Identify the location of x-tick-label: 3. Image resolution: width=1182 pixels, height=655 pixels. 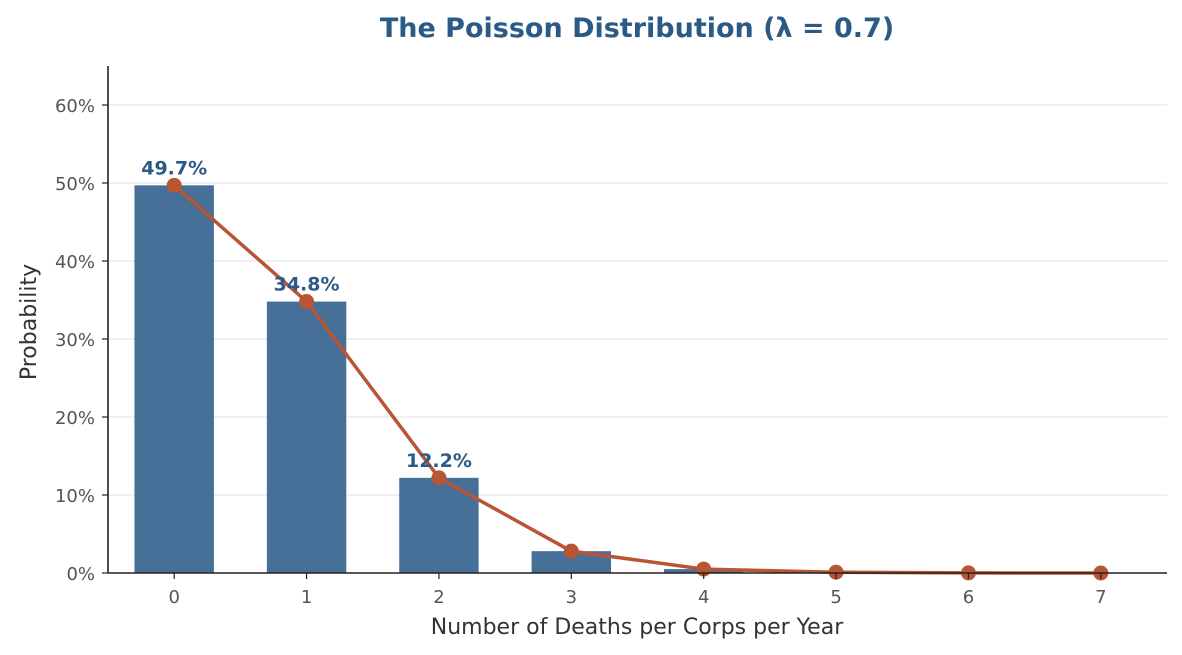
(571, 597).